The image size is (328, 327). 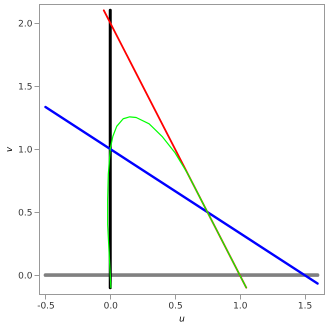 What do you see at coordinates (111, 307) in the screenshot?
I see `x-tick-label: 0.0` at bounding box center [111, 307].